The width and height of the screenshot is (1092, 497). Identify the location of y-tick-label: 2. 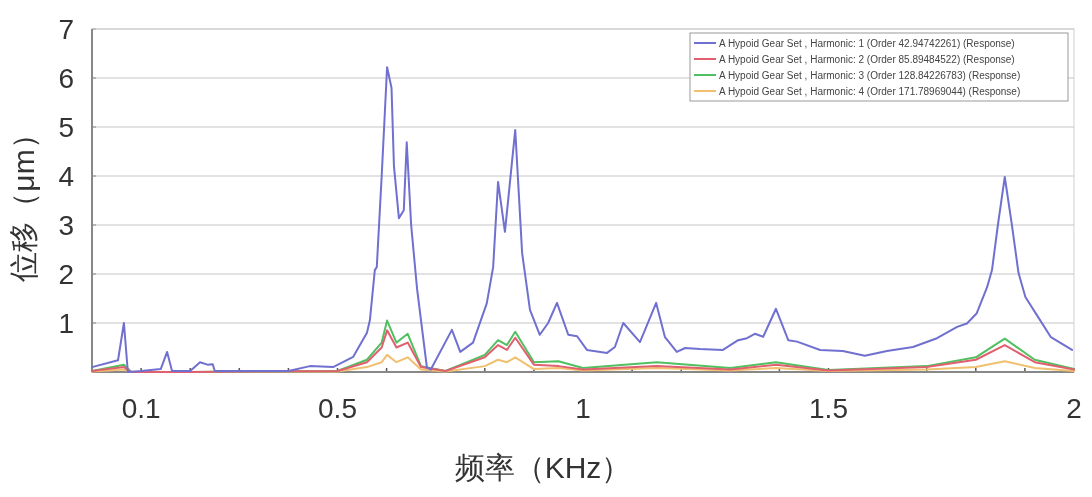
(66, 274).